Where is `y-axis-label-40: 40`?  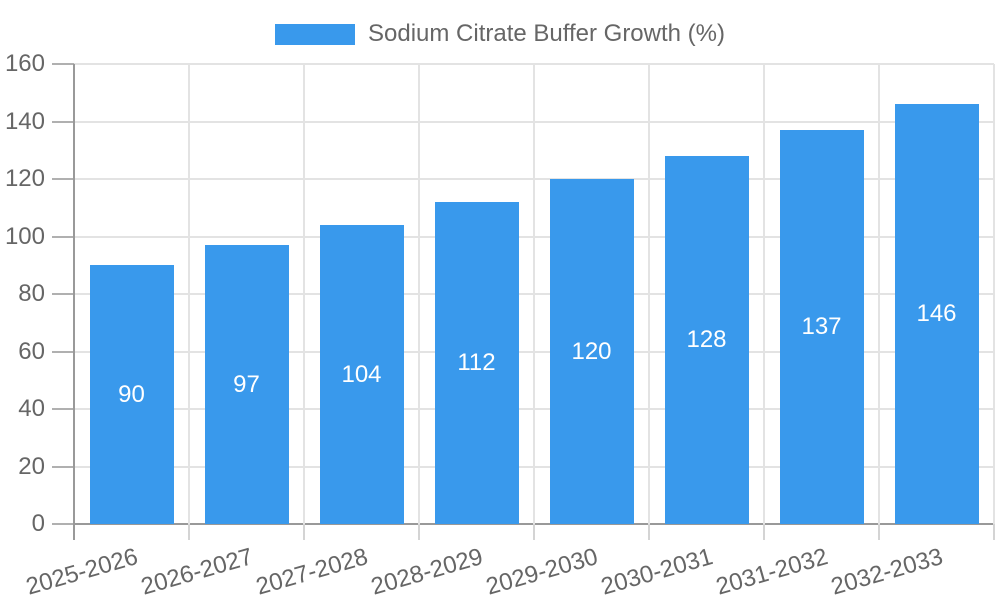 y-axis-label-40: 40 is located at coordinates (31, 408).